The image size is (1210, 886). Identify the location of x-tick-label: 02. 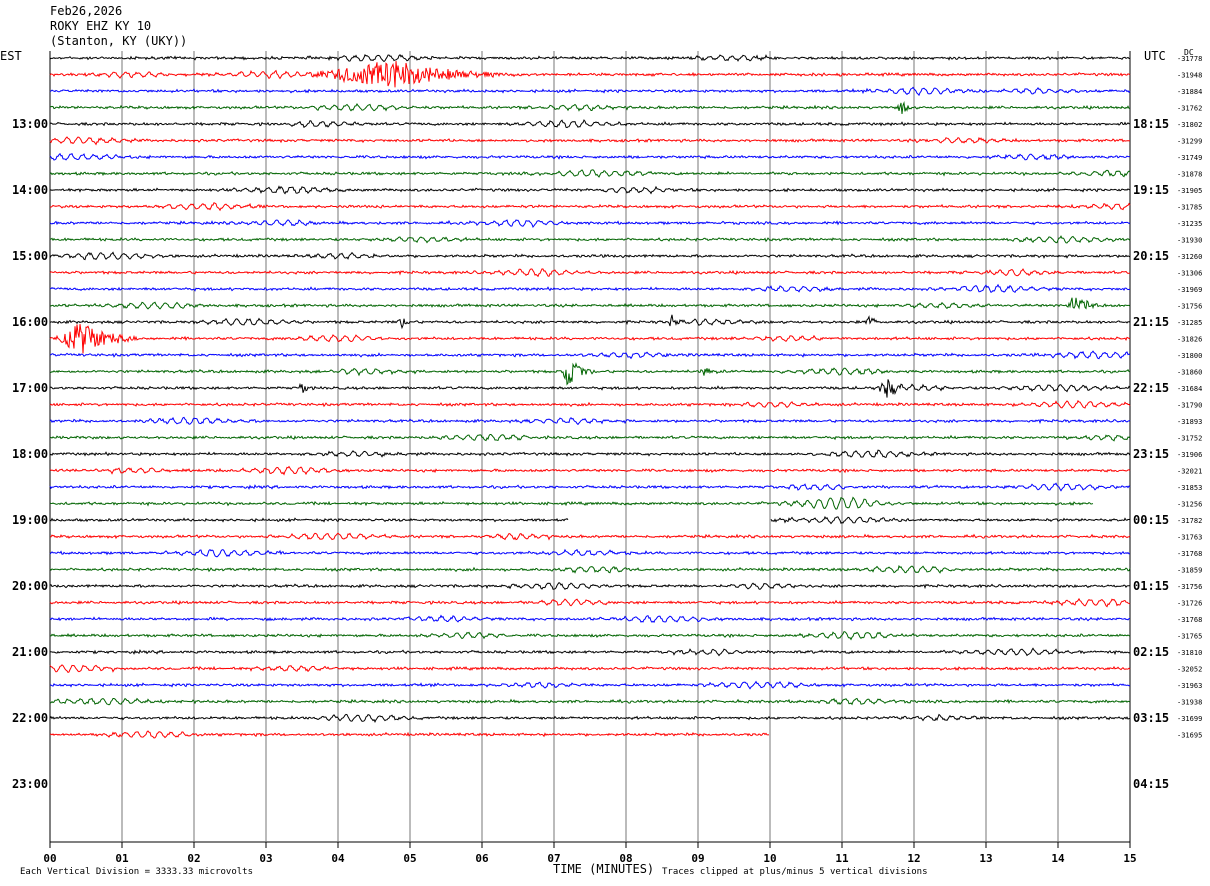
(193, 858).